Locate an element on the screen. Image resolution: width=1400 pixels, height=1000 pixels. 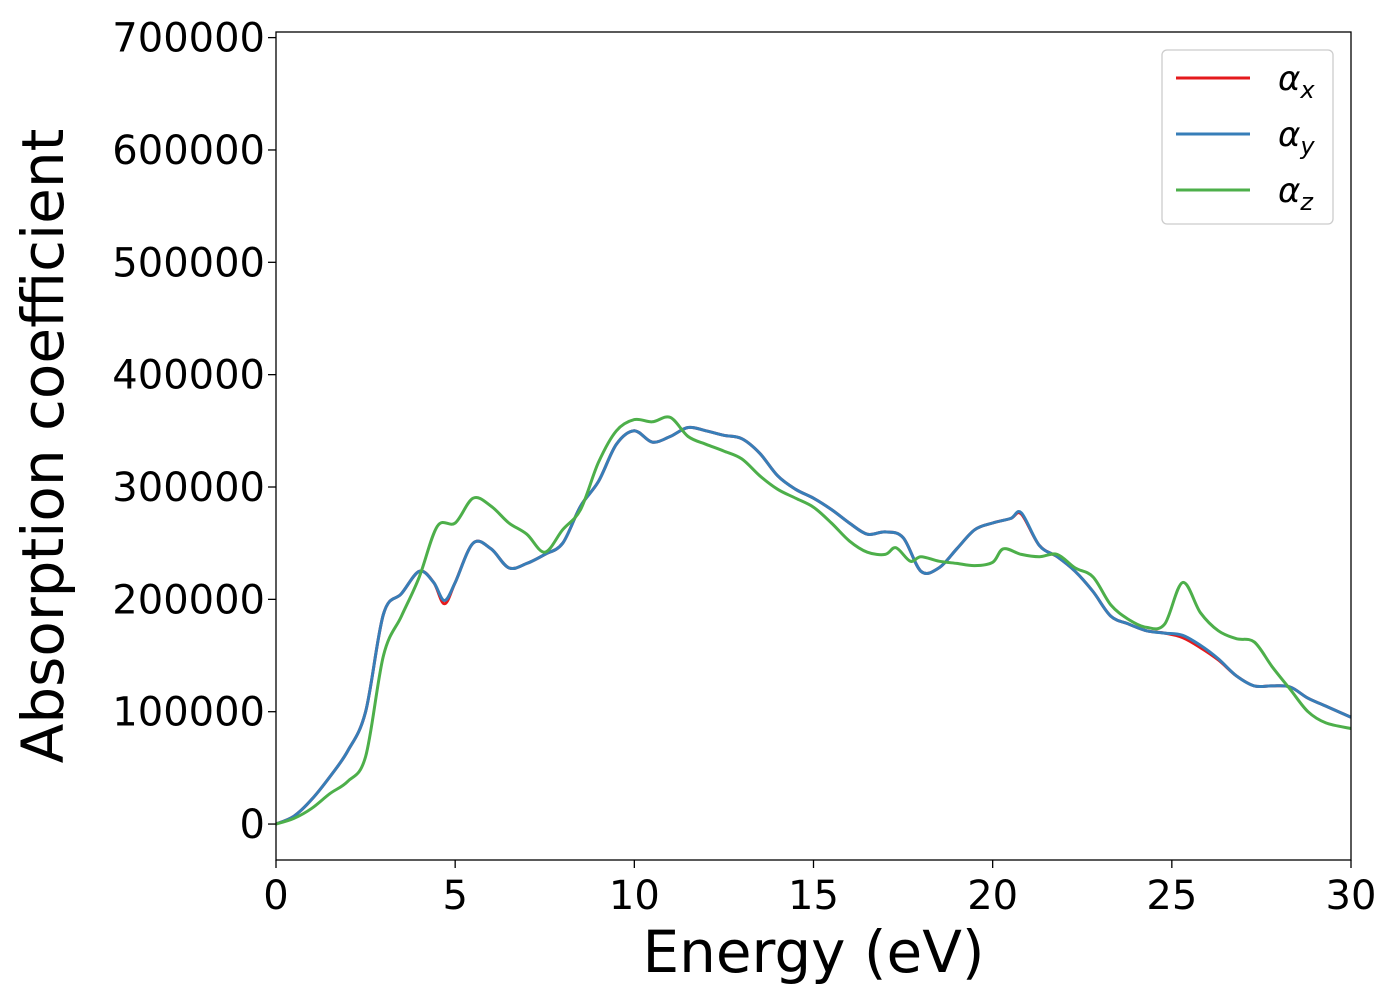
x-tick-label: 15 is located at coordinates (813, 896).